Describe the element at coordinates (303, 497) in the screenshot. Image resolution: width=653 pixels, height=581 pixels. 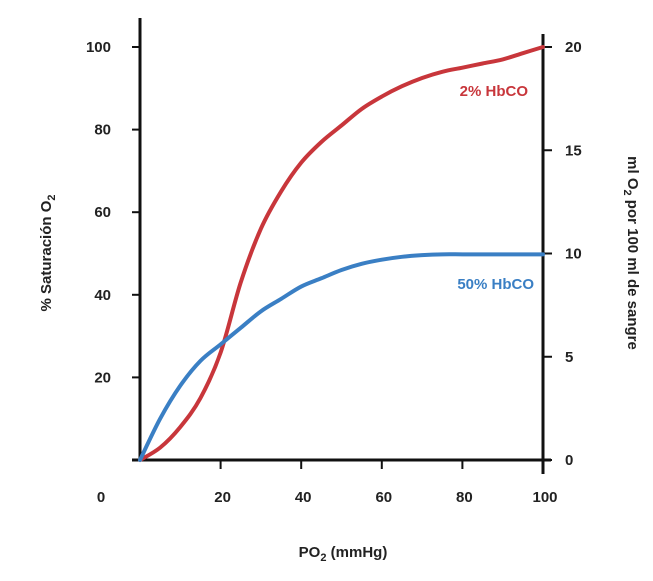
I see `x-tick-label: 40` at that location.